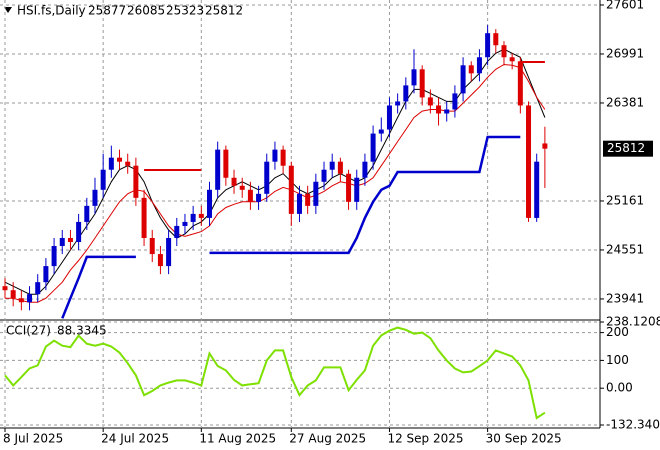 The image size is (660, 450). I want to click on cci-value: 88.3345, so click(82, 331).